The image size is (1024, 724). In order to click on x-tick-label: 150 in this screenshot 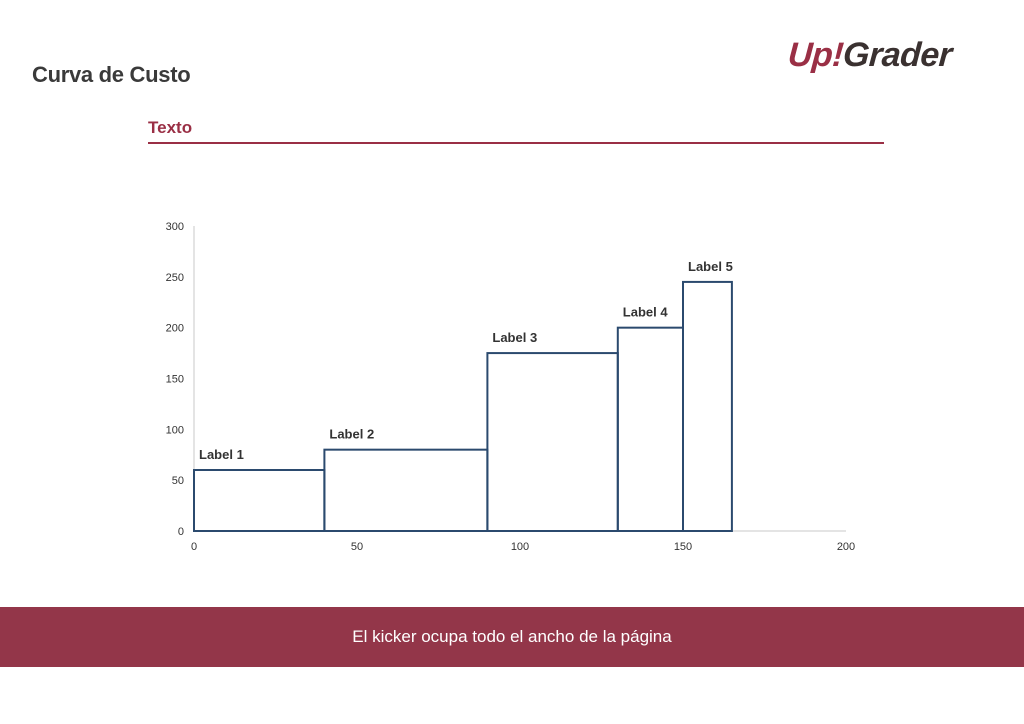, I will do `click(683, 547)`.